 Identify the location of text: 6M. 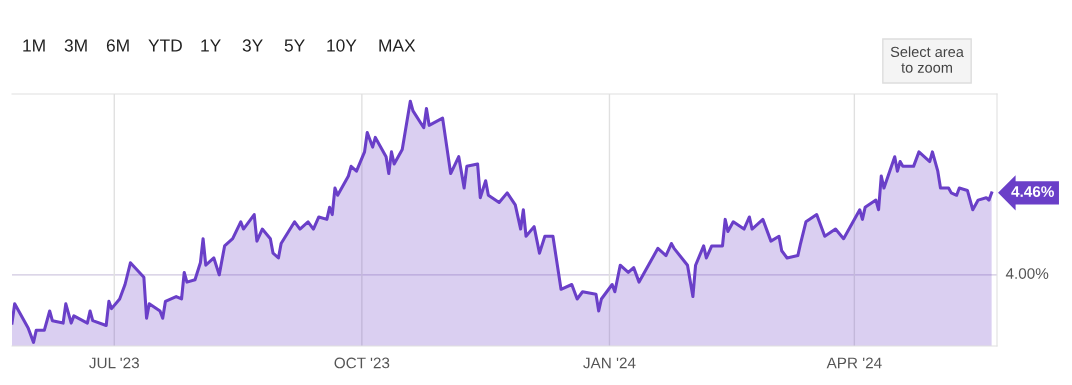
(117, 45).